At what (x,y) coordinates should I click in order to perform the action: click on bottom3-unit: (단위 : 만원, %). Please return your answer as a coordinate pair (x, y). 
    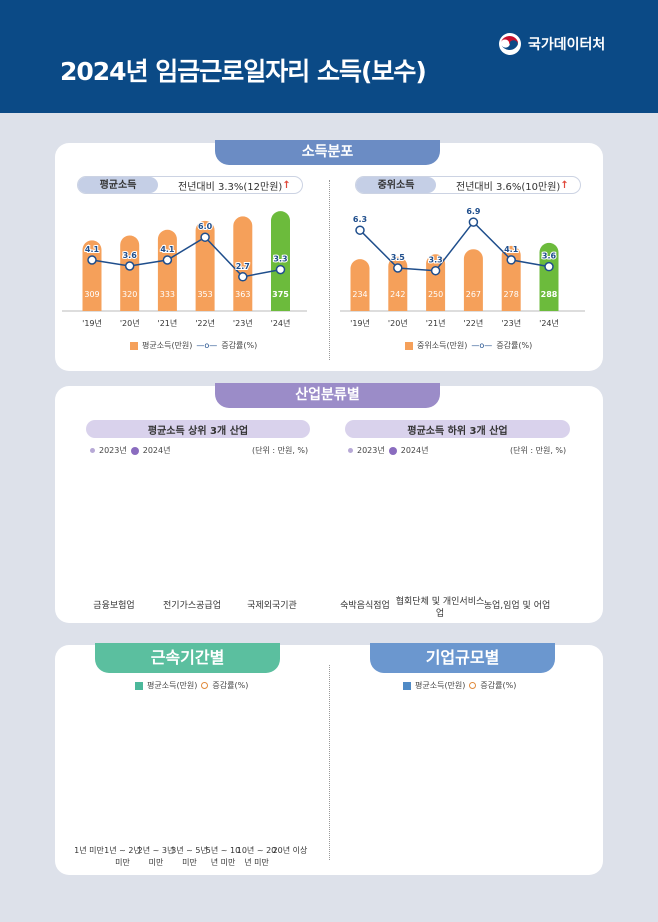
    Looking at the image, I should click on (538, 450).